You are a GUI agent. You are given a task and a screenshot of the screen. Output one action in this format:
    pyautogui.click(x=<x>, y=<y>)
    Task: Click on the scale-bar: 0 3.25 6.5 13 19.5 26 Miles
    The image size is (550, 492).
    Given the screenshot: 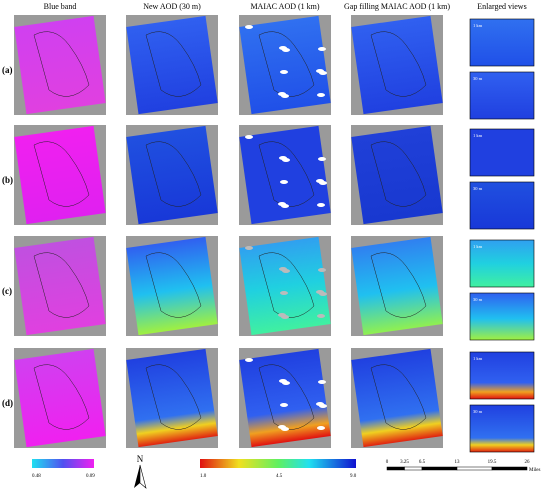 What is the action you would take?
    pyautogui.click(x=463, y=466)
    